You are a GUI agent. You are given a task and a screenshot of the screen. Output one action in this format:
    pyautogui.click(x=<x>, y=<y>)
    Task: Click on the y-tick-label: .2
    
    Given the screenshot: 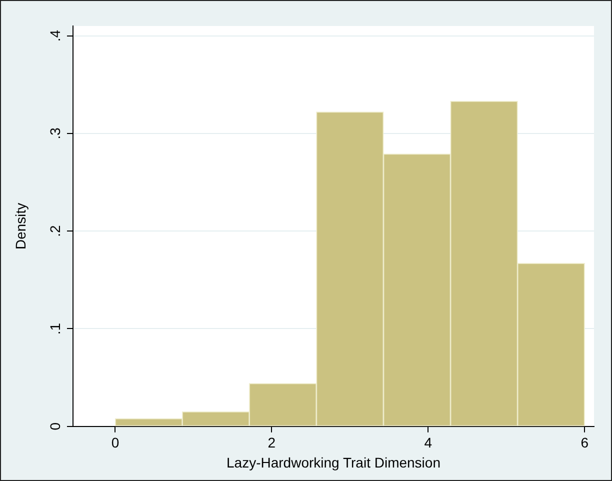 What is the action you would take?
    pyautogui.click(x=54, y=231)
    